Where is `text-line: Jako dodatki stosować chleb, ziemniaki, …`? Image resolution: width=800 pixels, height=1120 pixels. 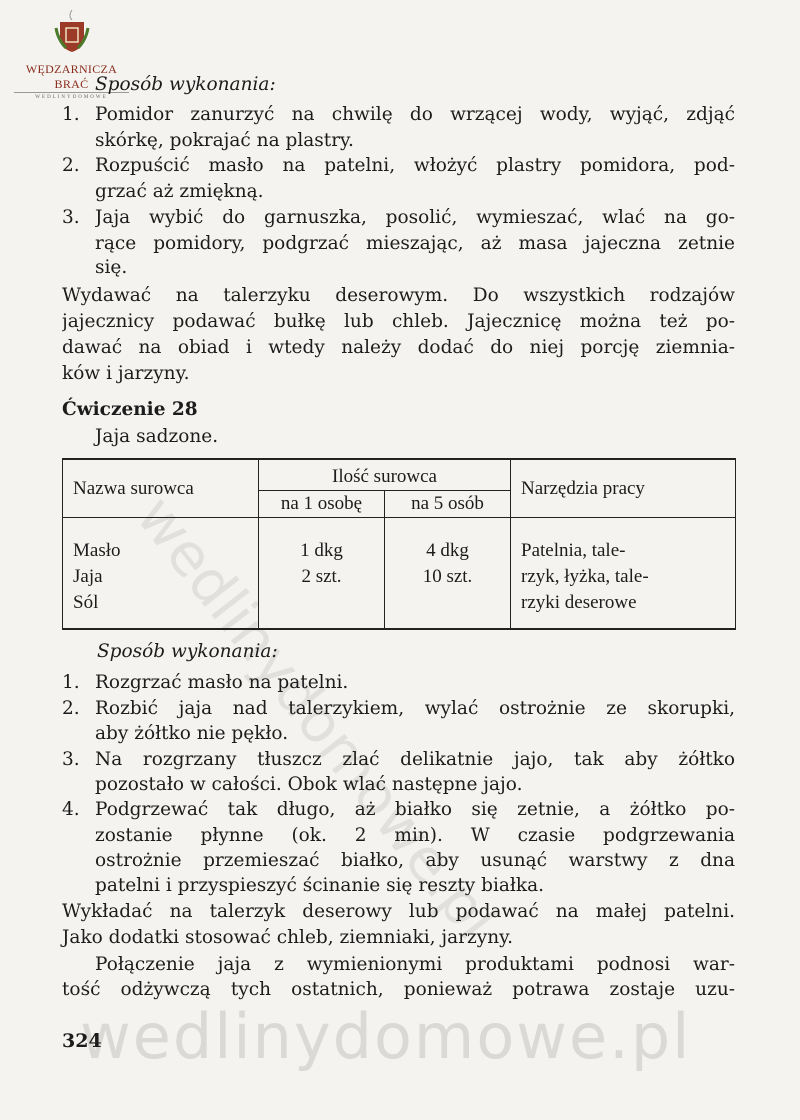 text-line: Jako dodatki stosować chleb, ziemniaki, … is located at coordinates (288, 937).